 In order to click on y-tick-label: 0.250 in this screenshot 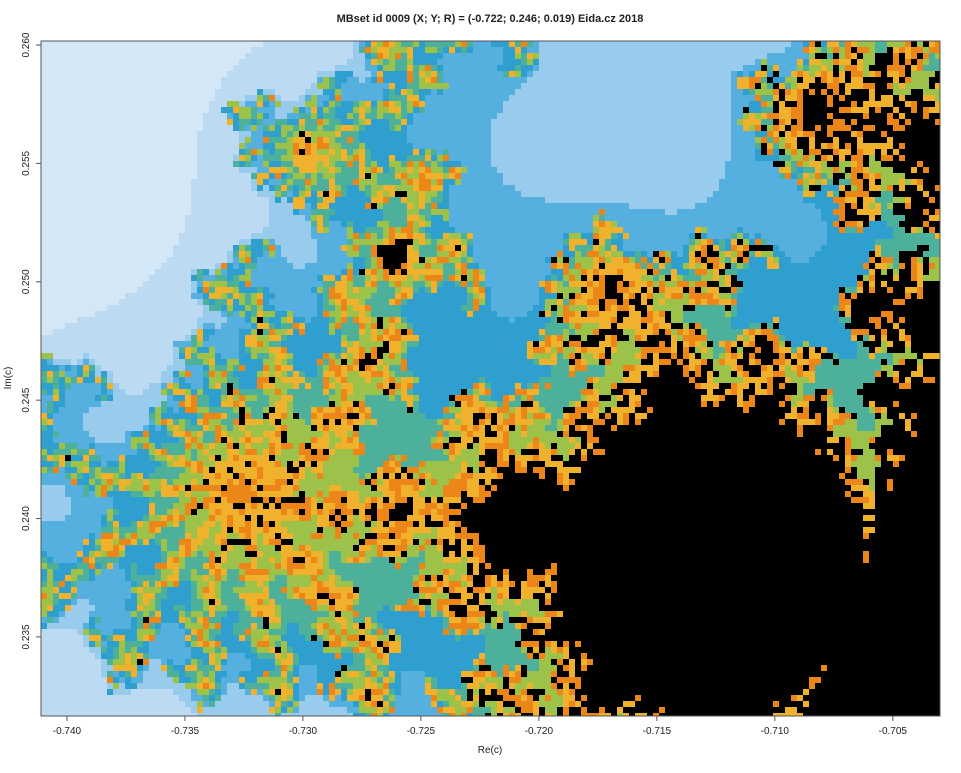, I will do `click(26, 281)`.